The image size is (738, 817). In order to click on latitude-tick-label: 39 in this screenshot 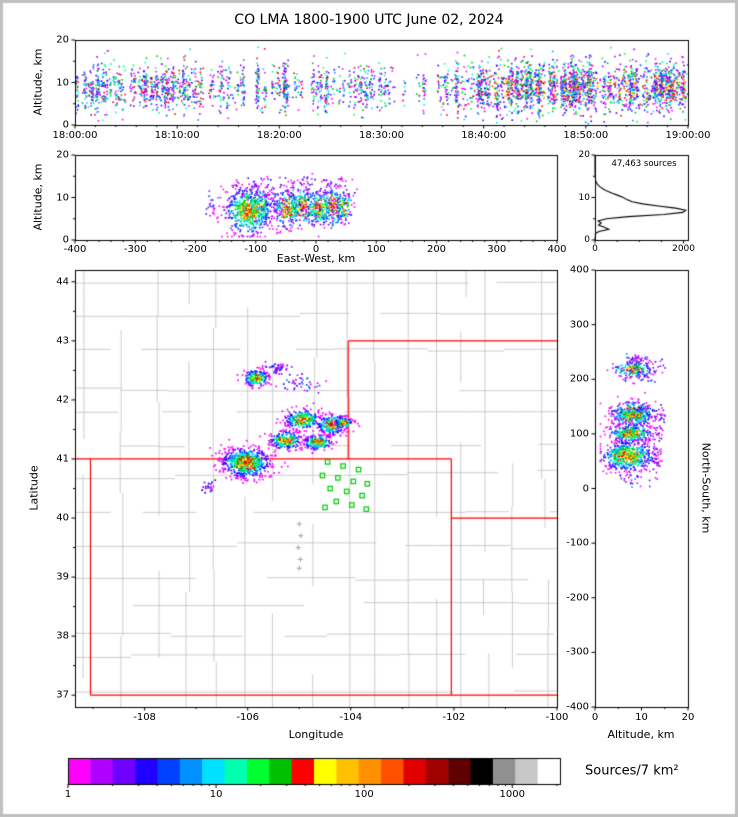, I will do `click(62, 577)`.